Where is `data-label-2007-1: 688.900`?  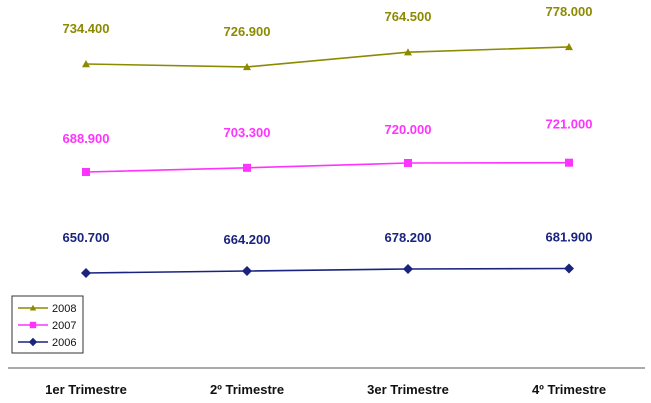 data-label-2007-1: 688.900 is located at coordinates (86, 138).